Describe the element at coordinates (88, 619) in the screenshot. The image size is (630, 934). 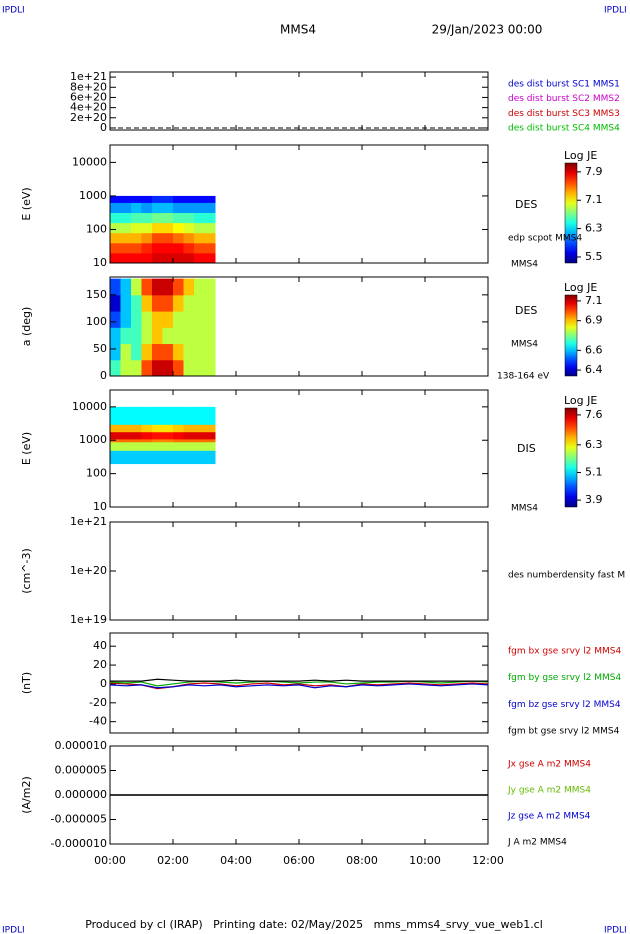
I see `y-tick-label: 1e+19` at that location.